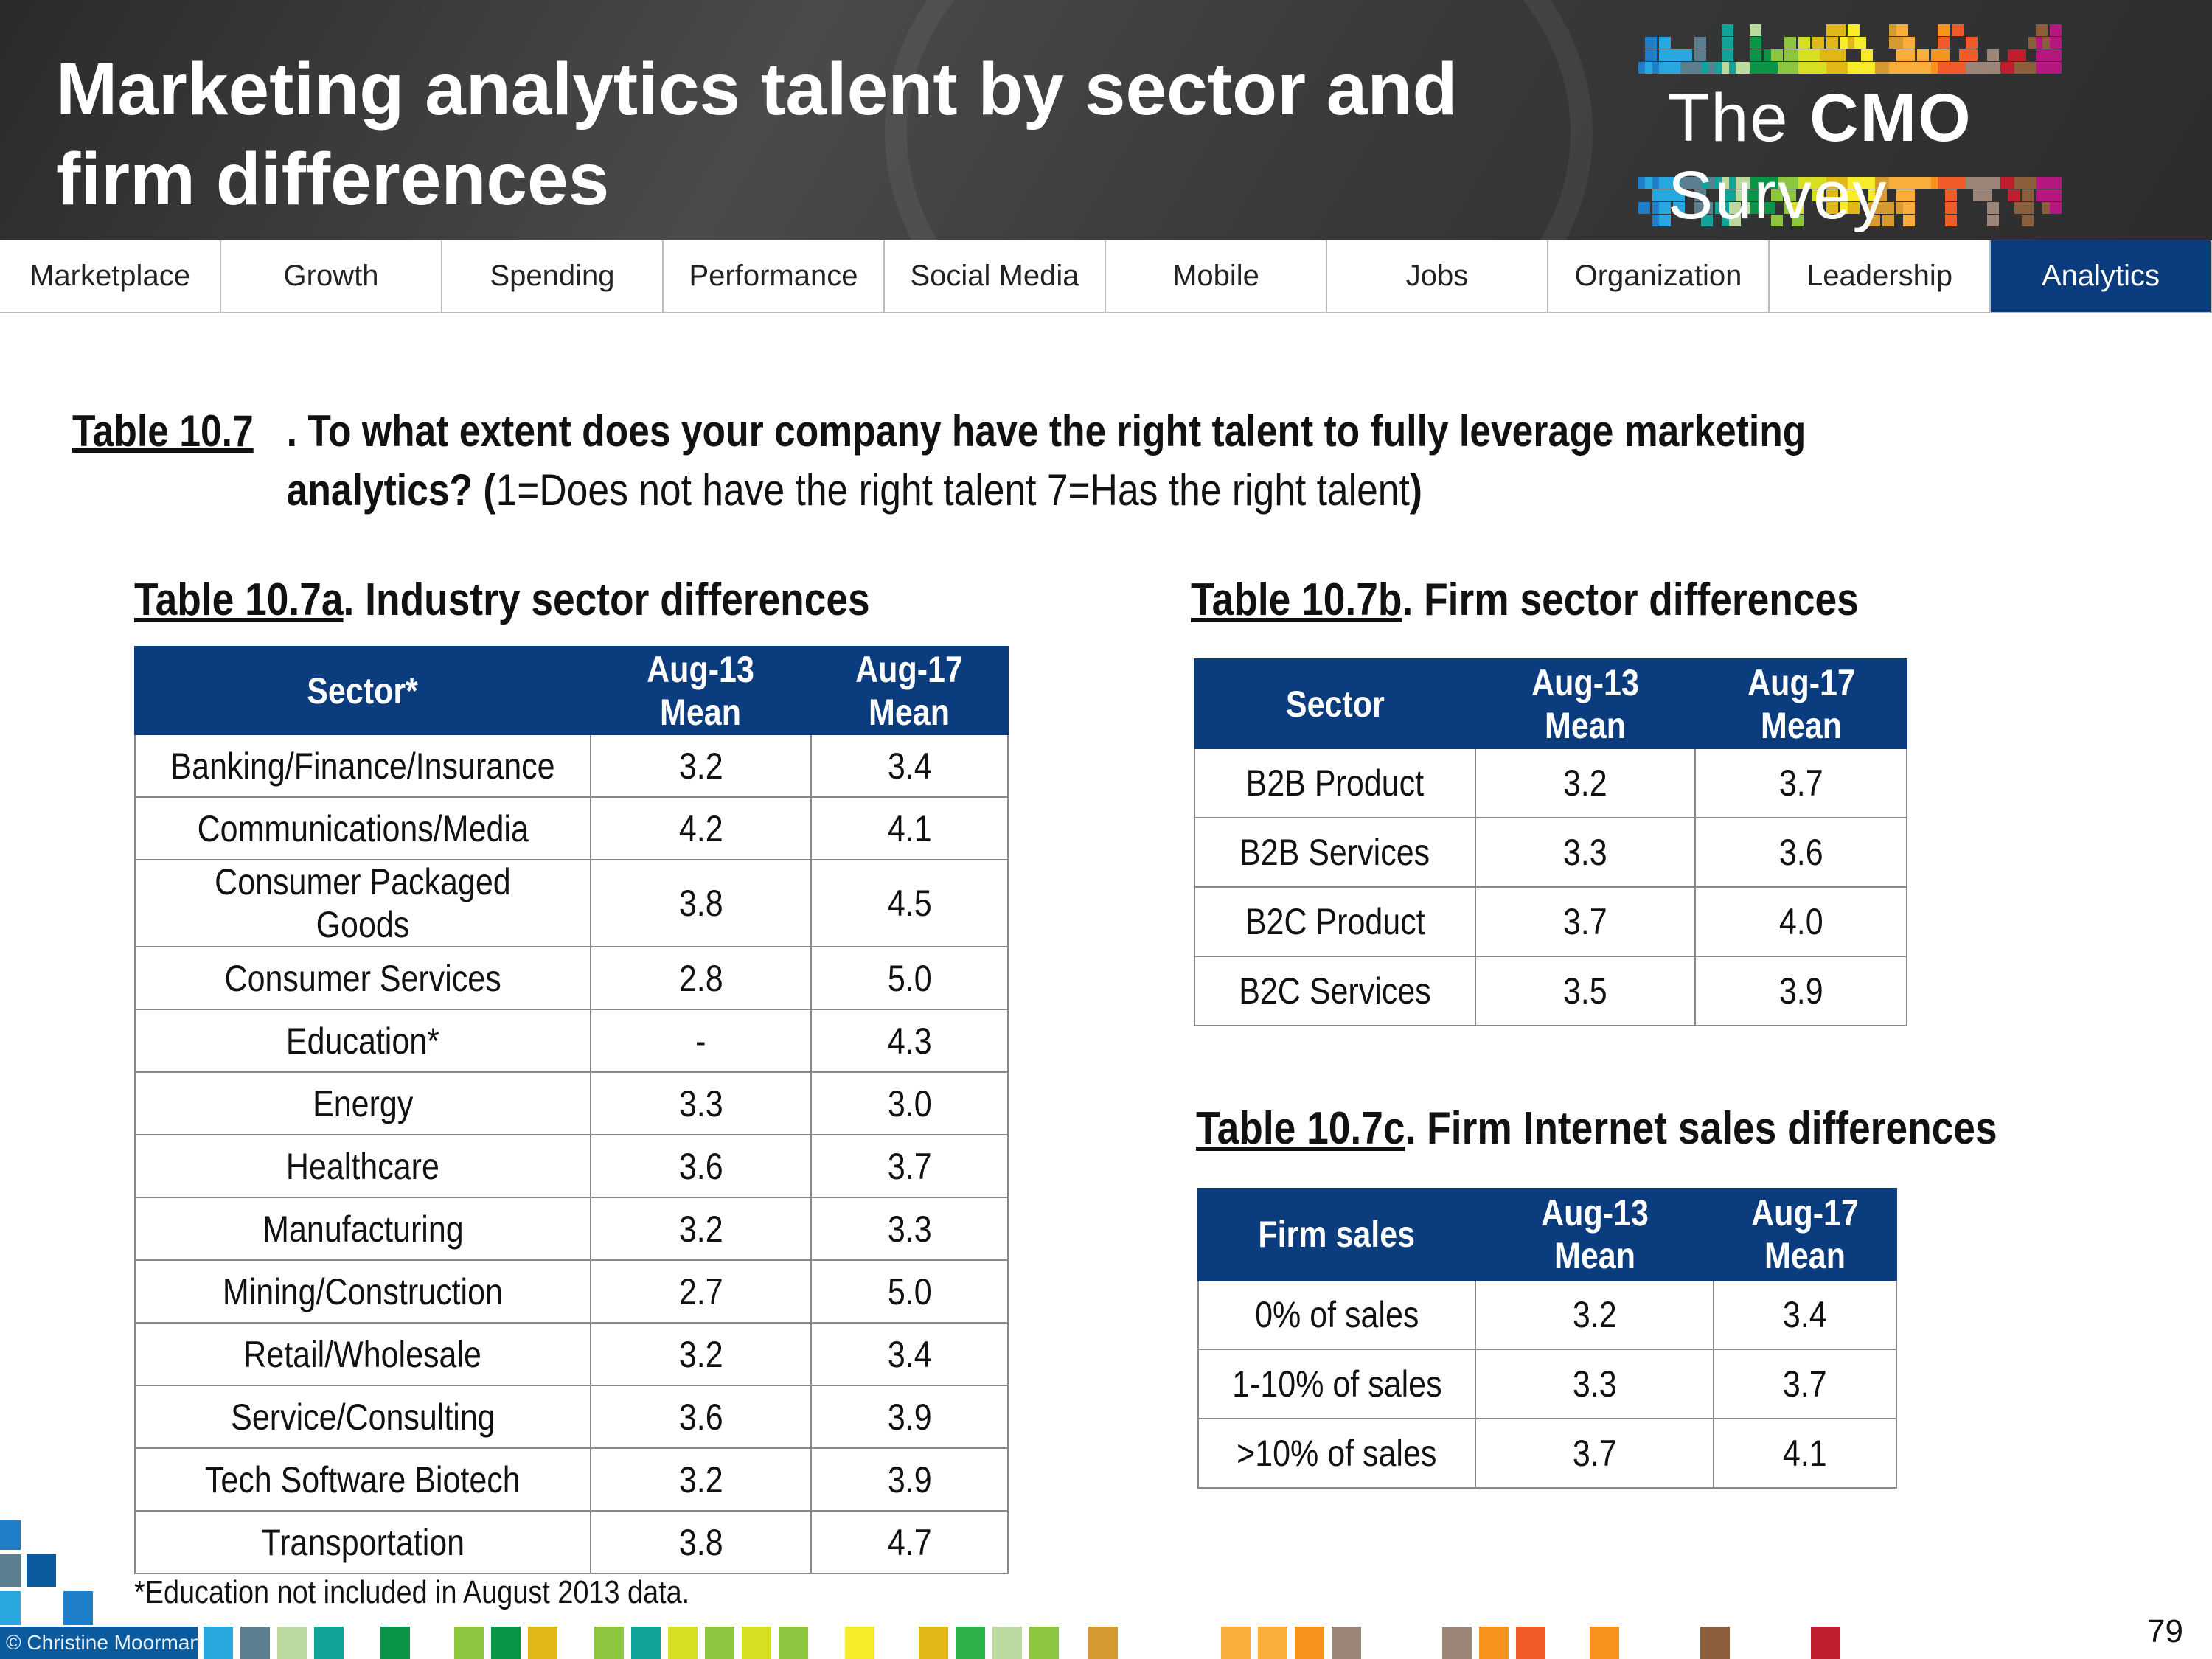 The image size is (2212, 1659). I want to click on question-end: ), so click(1415, 490).